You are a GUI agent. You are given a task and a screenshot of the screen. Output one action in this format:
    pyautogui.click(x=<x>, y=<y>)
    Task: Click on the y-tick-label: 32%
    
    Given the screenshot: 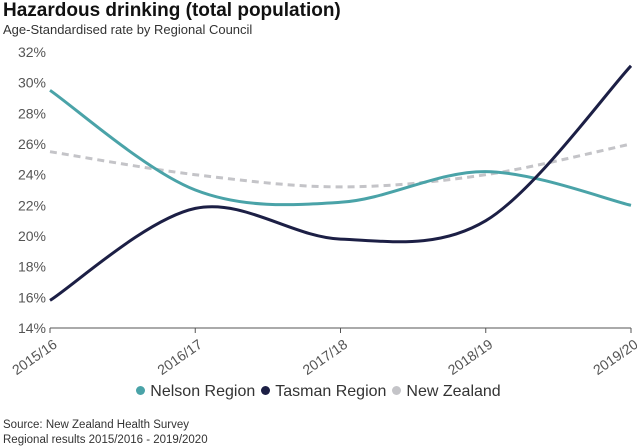 What is the action you would take?
    pyautogui.click(x=32, y=52)
    